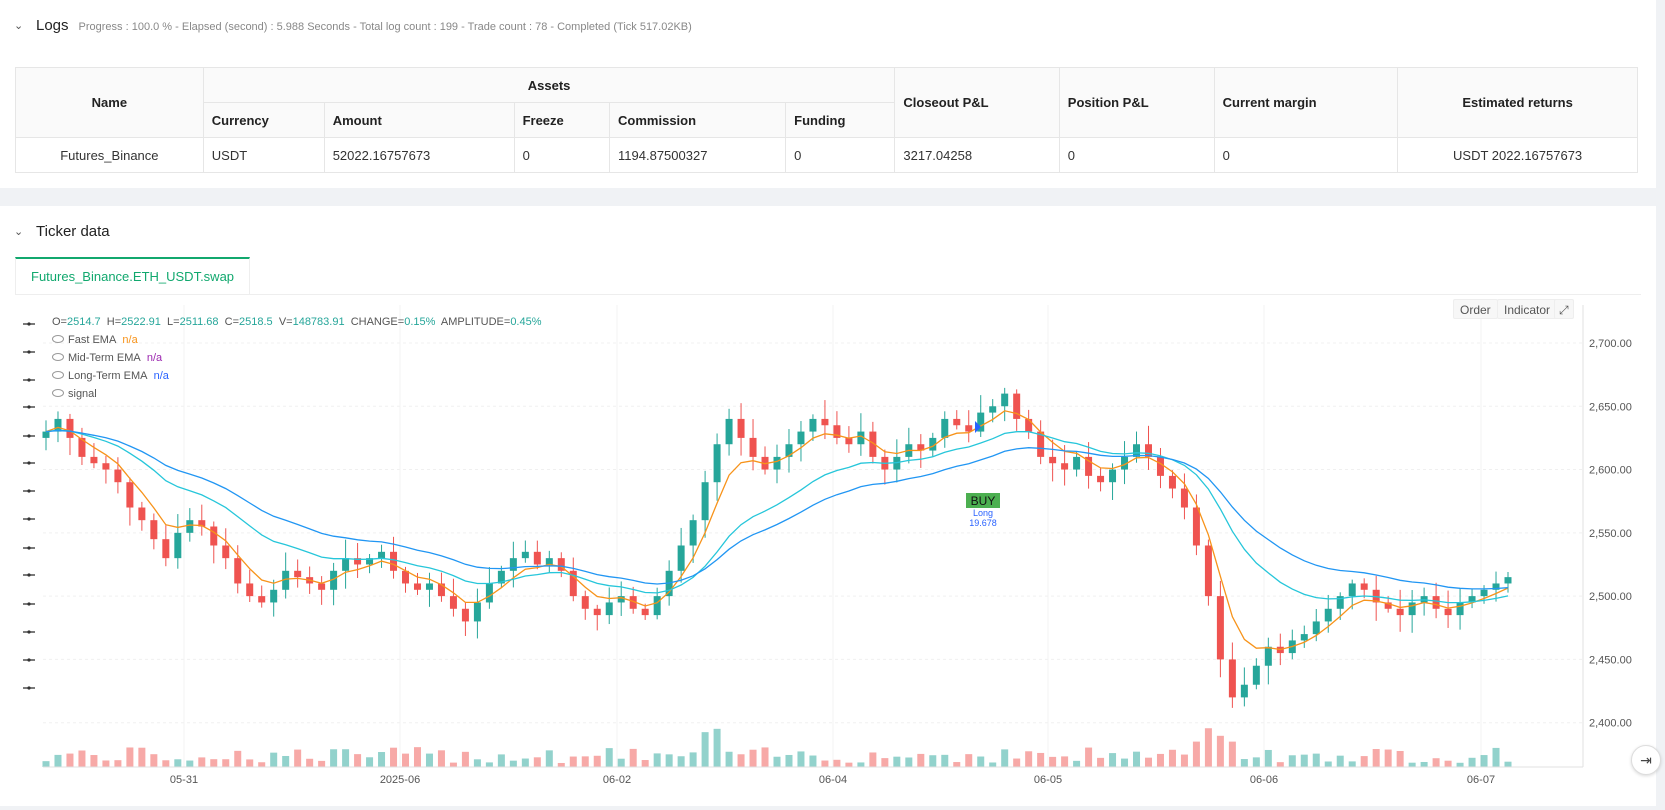  What do you see at coordinates (1527, 309) in the screenshot?
I see `indicator-button: Indicator` at bounding box center [1527, 309].